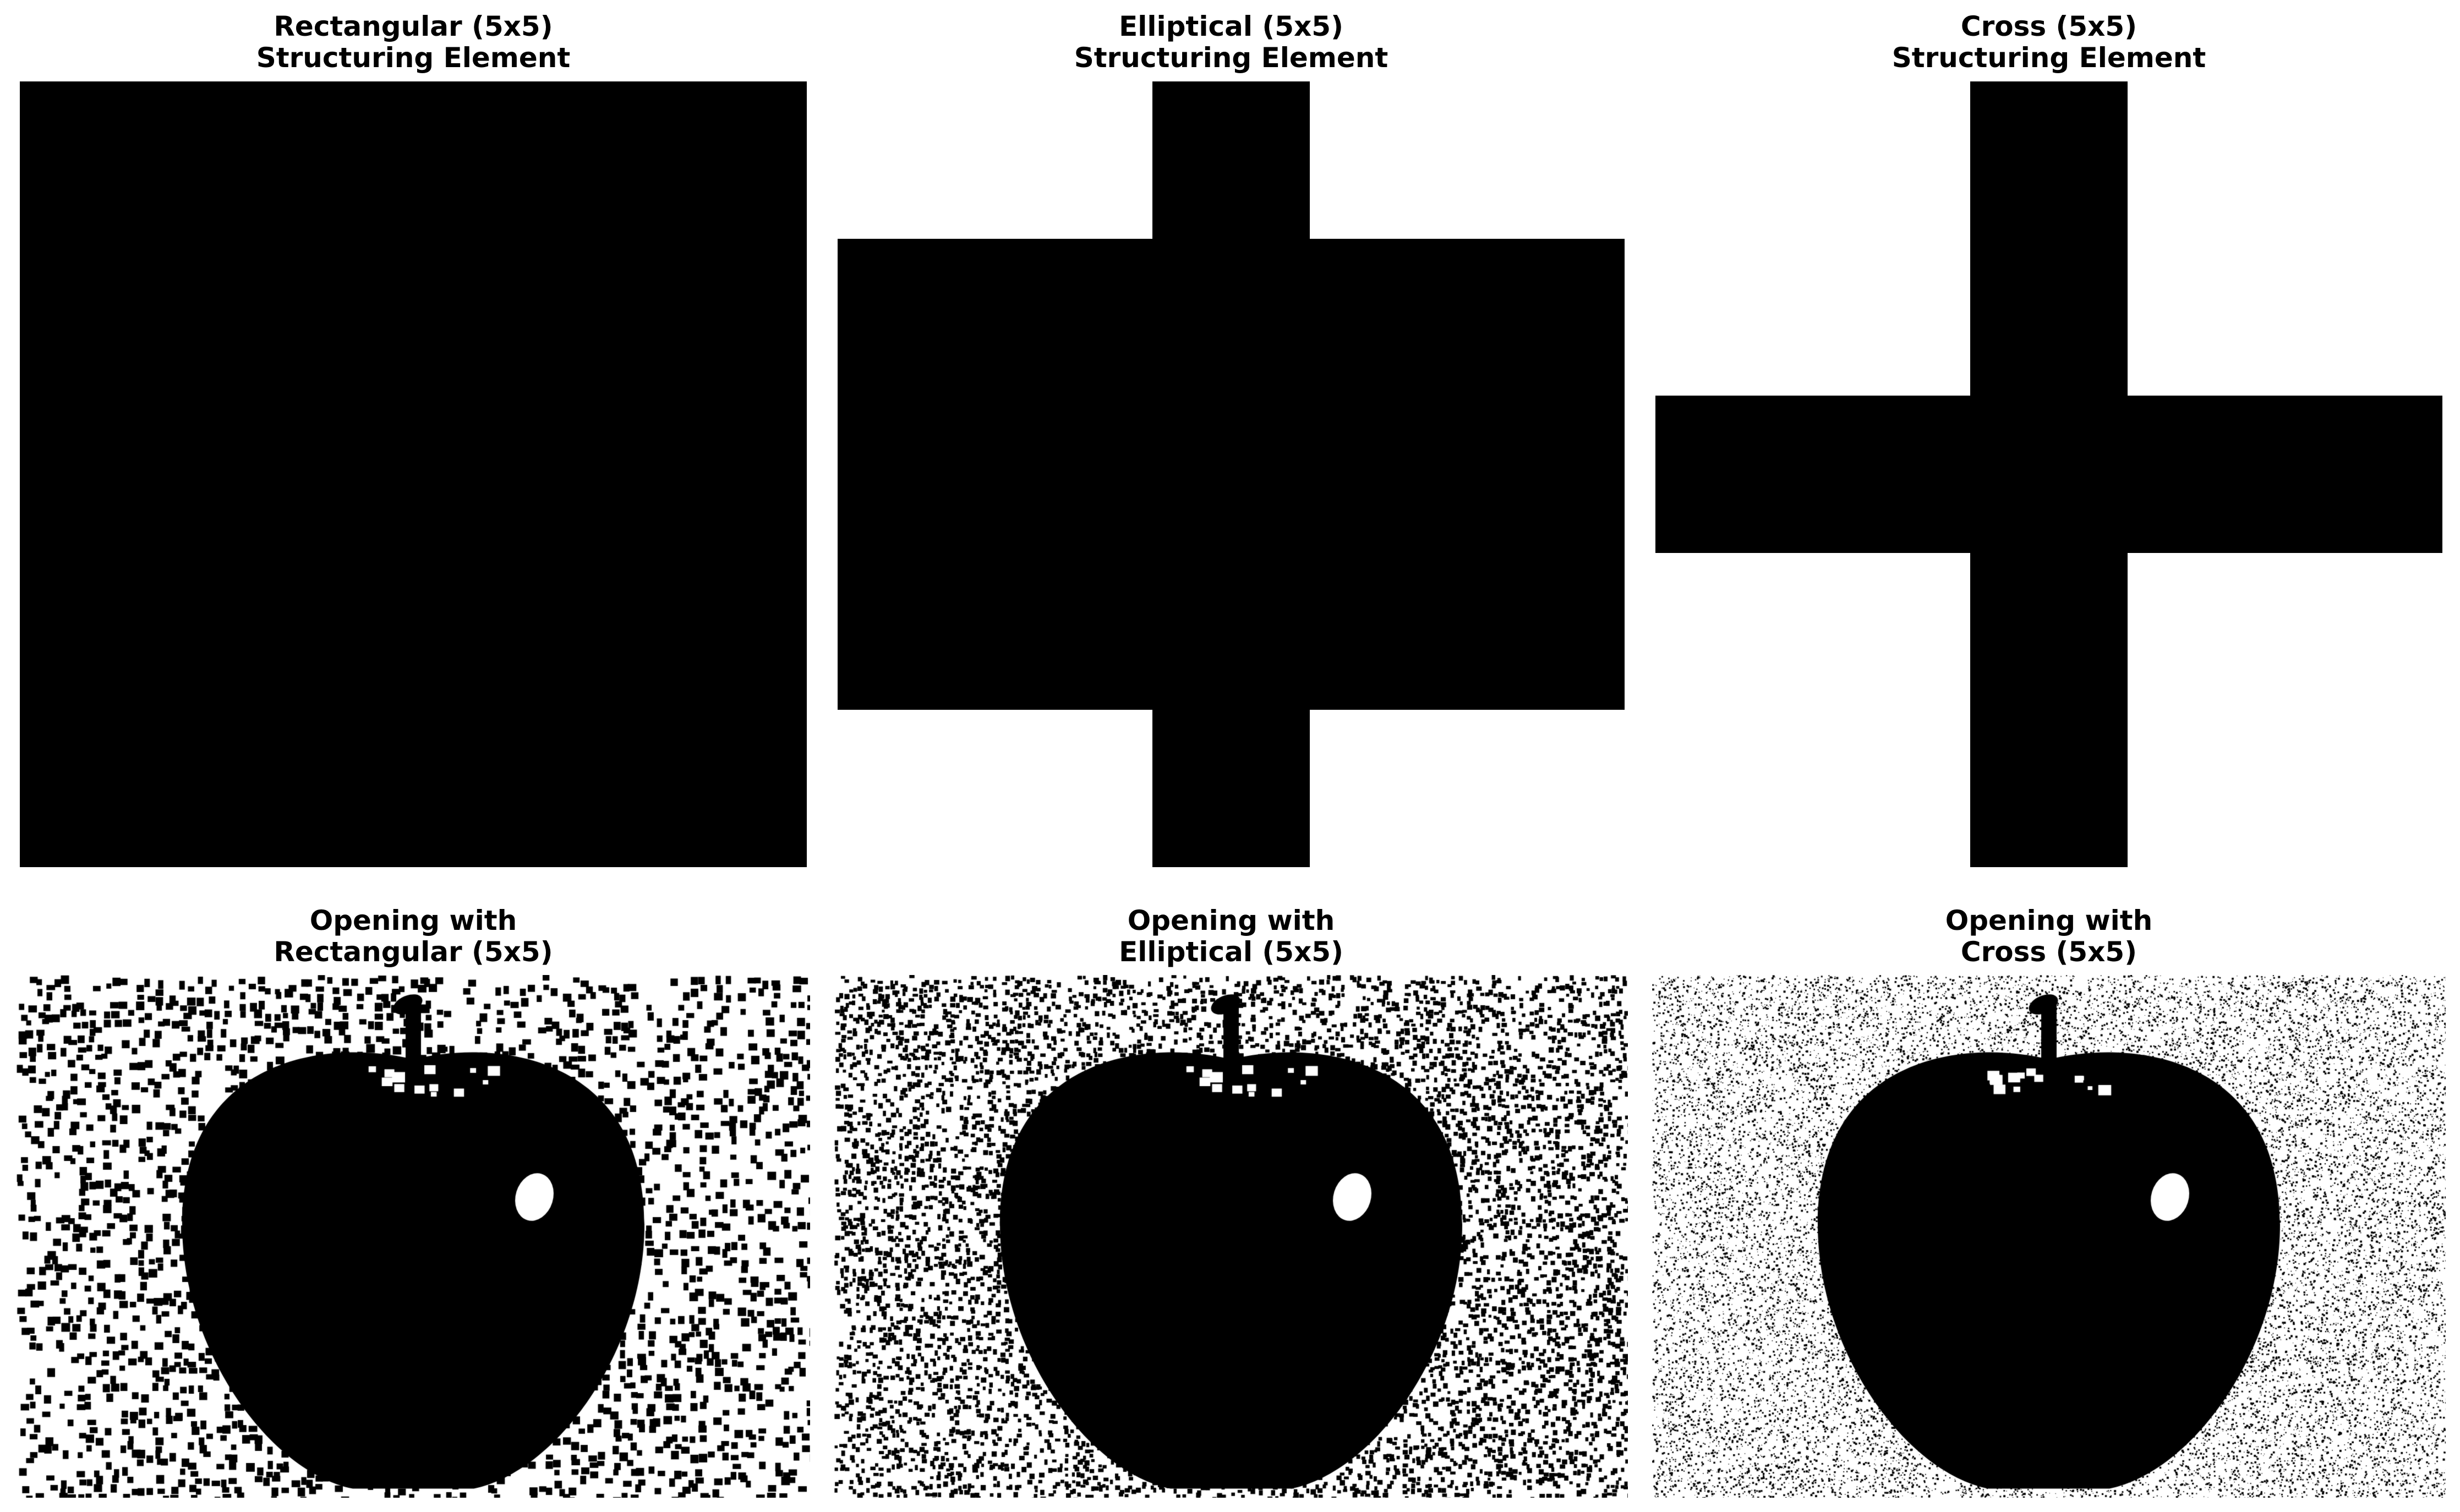 This screenshot has height=1512, width=2460. I want to click on title-line-2: Cross (5x5), so click(2049, 952).